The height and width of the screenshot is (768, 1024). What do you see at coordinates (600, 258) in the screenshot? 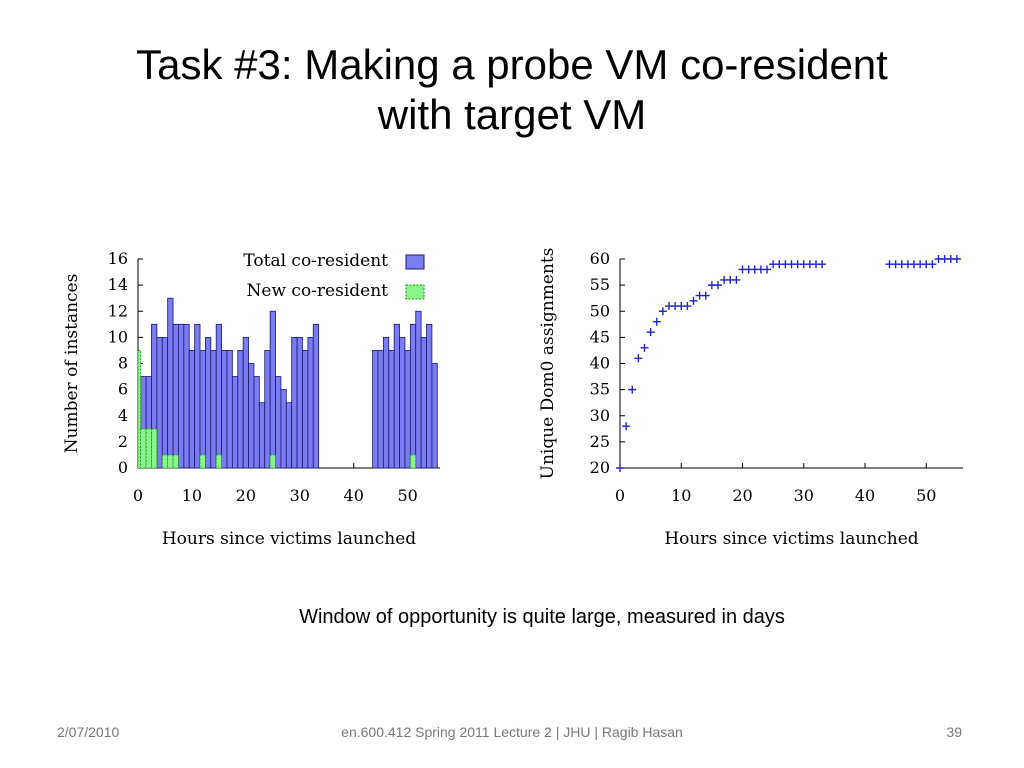
I see `y-tick-label: 60` at bounding box center [600, 258].